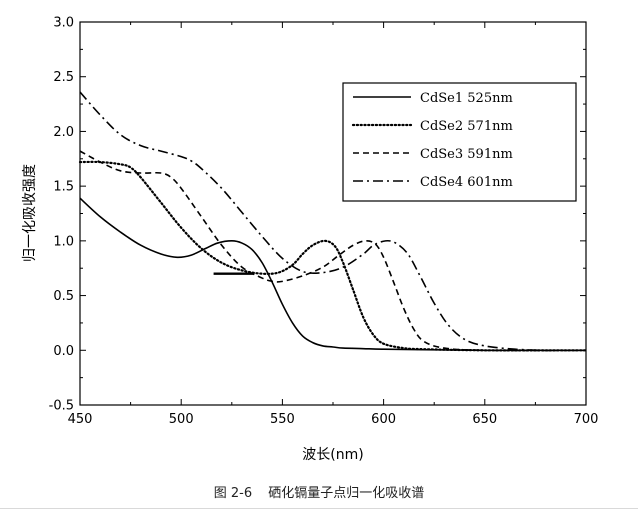 Image resolution: width=638 pixels, height=516 pixels. What do you see at coordinates (63, 187) in the screenshot?
I see `y-tick-label: 1.5` at bounding box center [63, 187].